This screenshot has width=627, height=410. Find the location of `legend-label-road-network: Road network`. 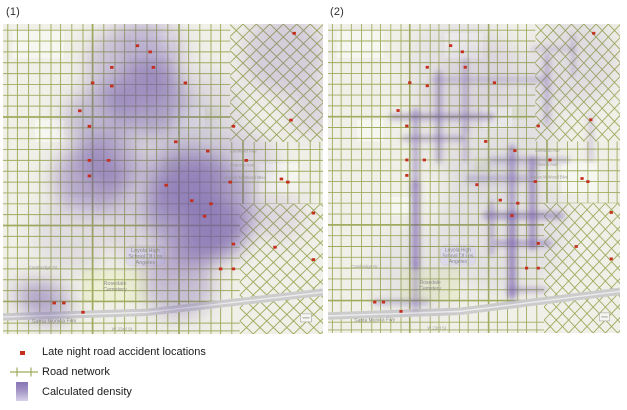

legend-label-road-network: Road network is located at coordinates (76, 372).